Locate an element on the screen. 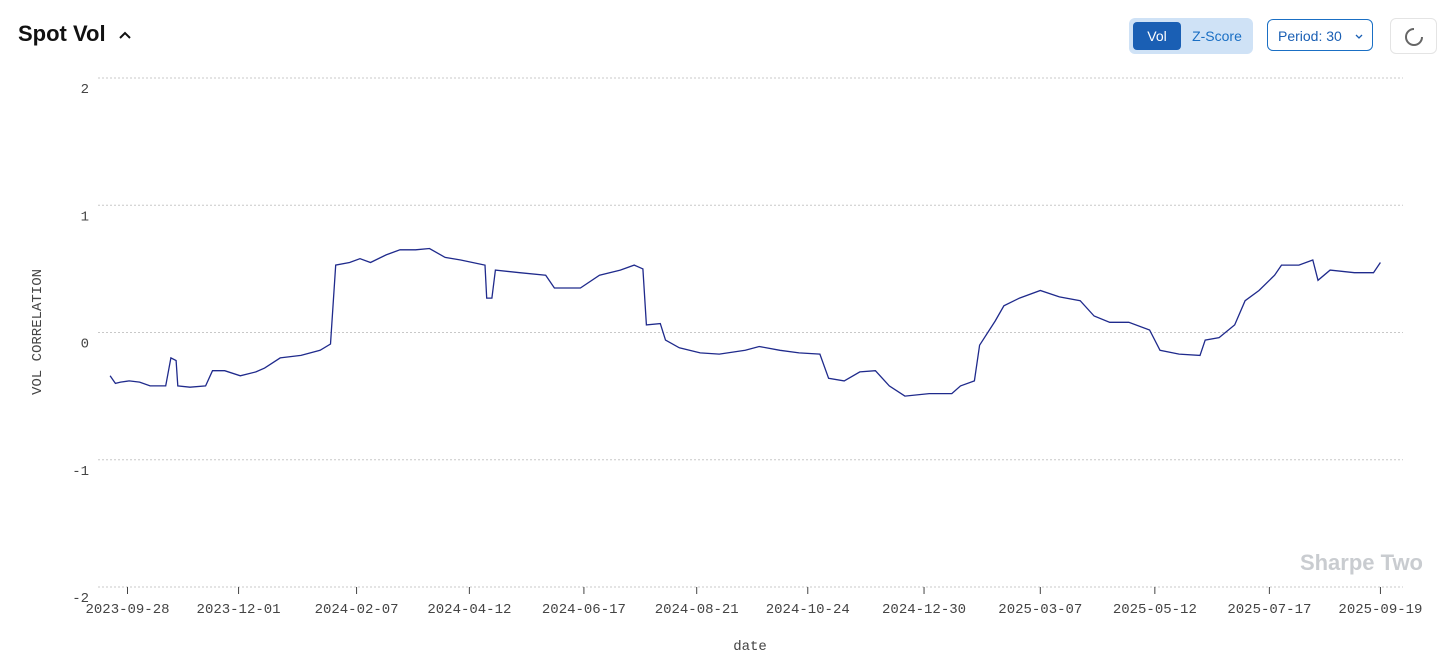 The image size is (1456, 668). collapse-icon is located at coordinates (125, 36).